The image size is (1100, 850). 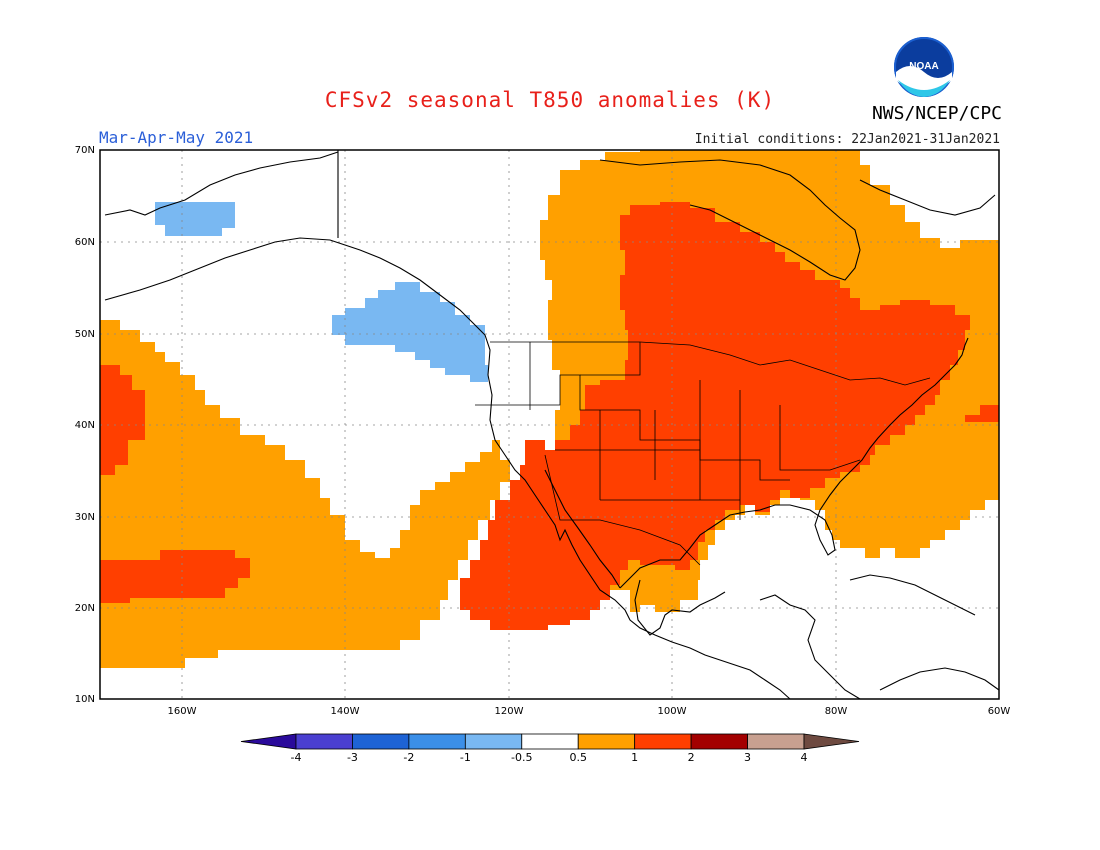 I want to click on colorbar: -4 -3 -2 -1 -0.5 0.5 1 2 3 4, so click(x=550, y=748).